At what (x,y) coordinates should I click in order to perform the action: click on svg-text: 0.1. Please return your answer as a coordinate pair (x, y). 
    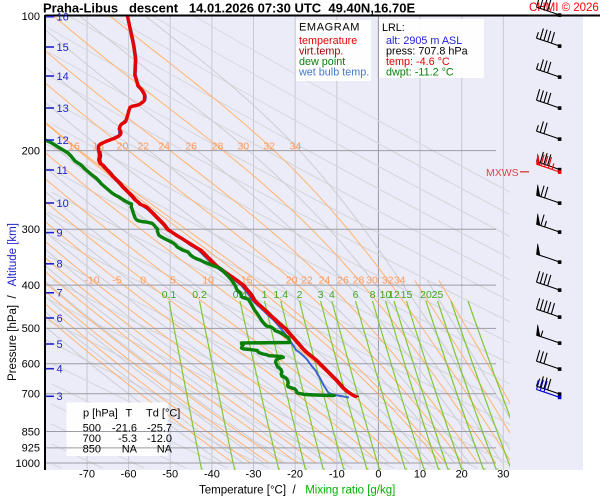
    Looking at the image, I should click on (169, 295).